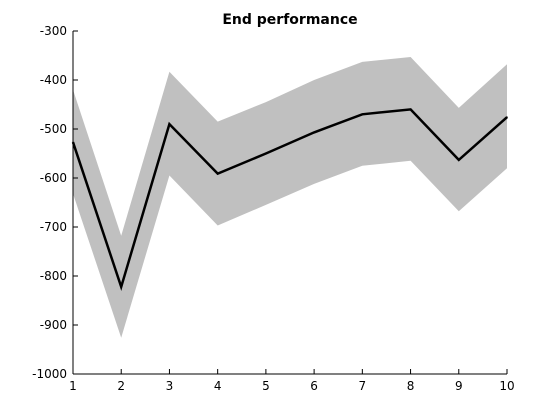 This screenshot has height=420, width=560. Describe the element at coordinates (506, 386) in the screenshot. I see `x-tick-label: 10` at that location.